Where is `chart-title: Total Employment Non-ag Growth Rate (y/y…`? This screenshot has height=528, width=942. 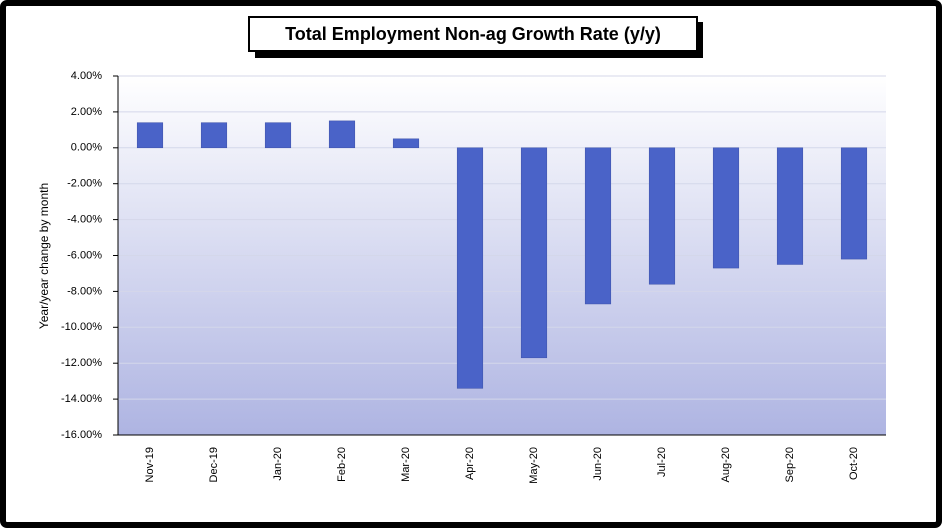
chart-title: Total Employment Non-ag Growth Rate (y/y… is located at coordinates (473, 34).